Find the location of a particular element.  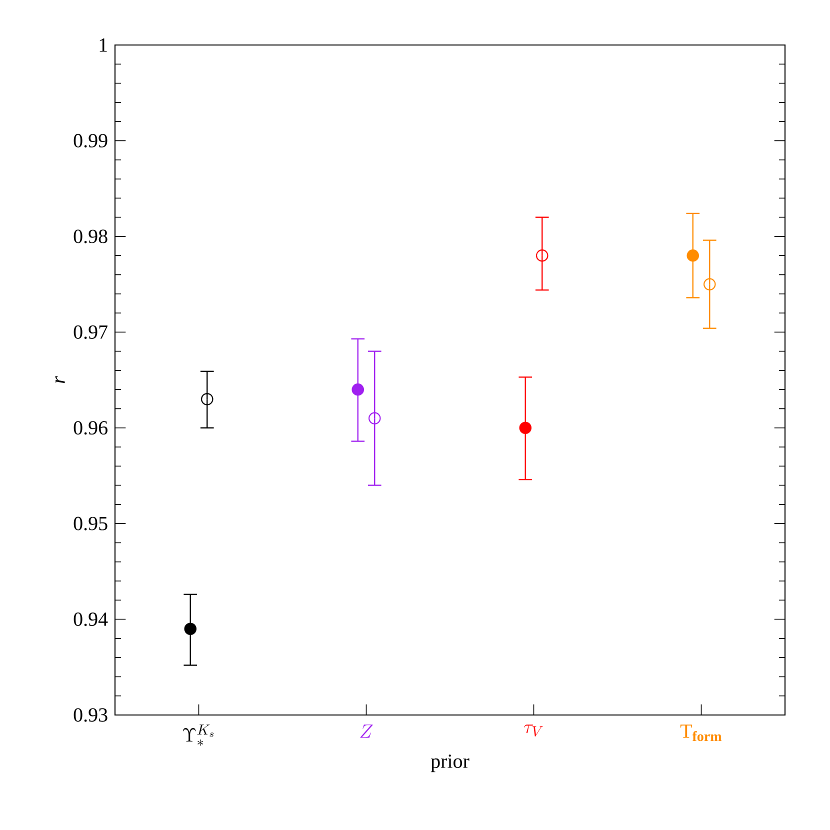

y-tick-label: 0.97 is located at coordinates (91, 332).